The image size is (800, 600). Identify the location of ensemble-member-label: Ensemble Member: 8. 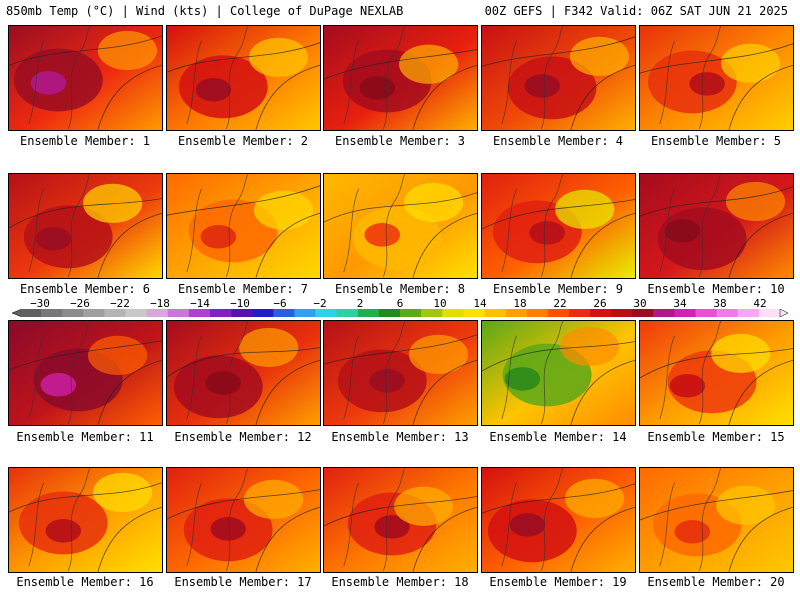
(400, 289).